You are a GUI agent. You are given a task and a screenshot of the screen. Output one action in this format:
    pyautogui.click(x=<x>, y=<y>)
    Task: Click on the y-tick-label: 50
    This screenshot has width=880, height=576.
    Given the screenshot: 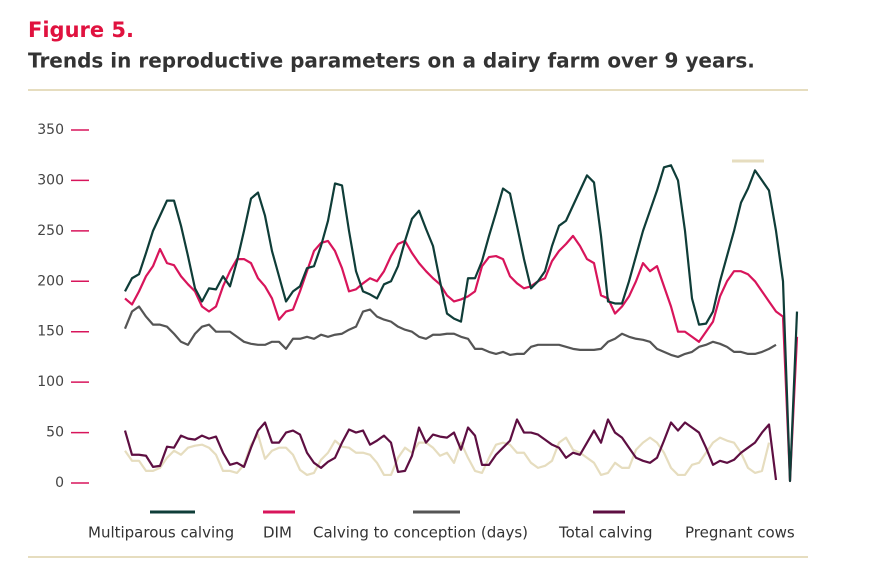 What is the action you would take?
    pyautogui.click(x=55, y=433)
    